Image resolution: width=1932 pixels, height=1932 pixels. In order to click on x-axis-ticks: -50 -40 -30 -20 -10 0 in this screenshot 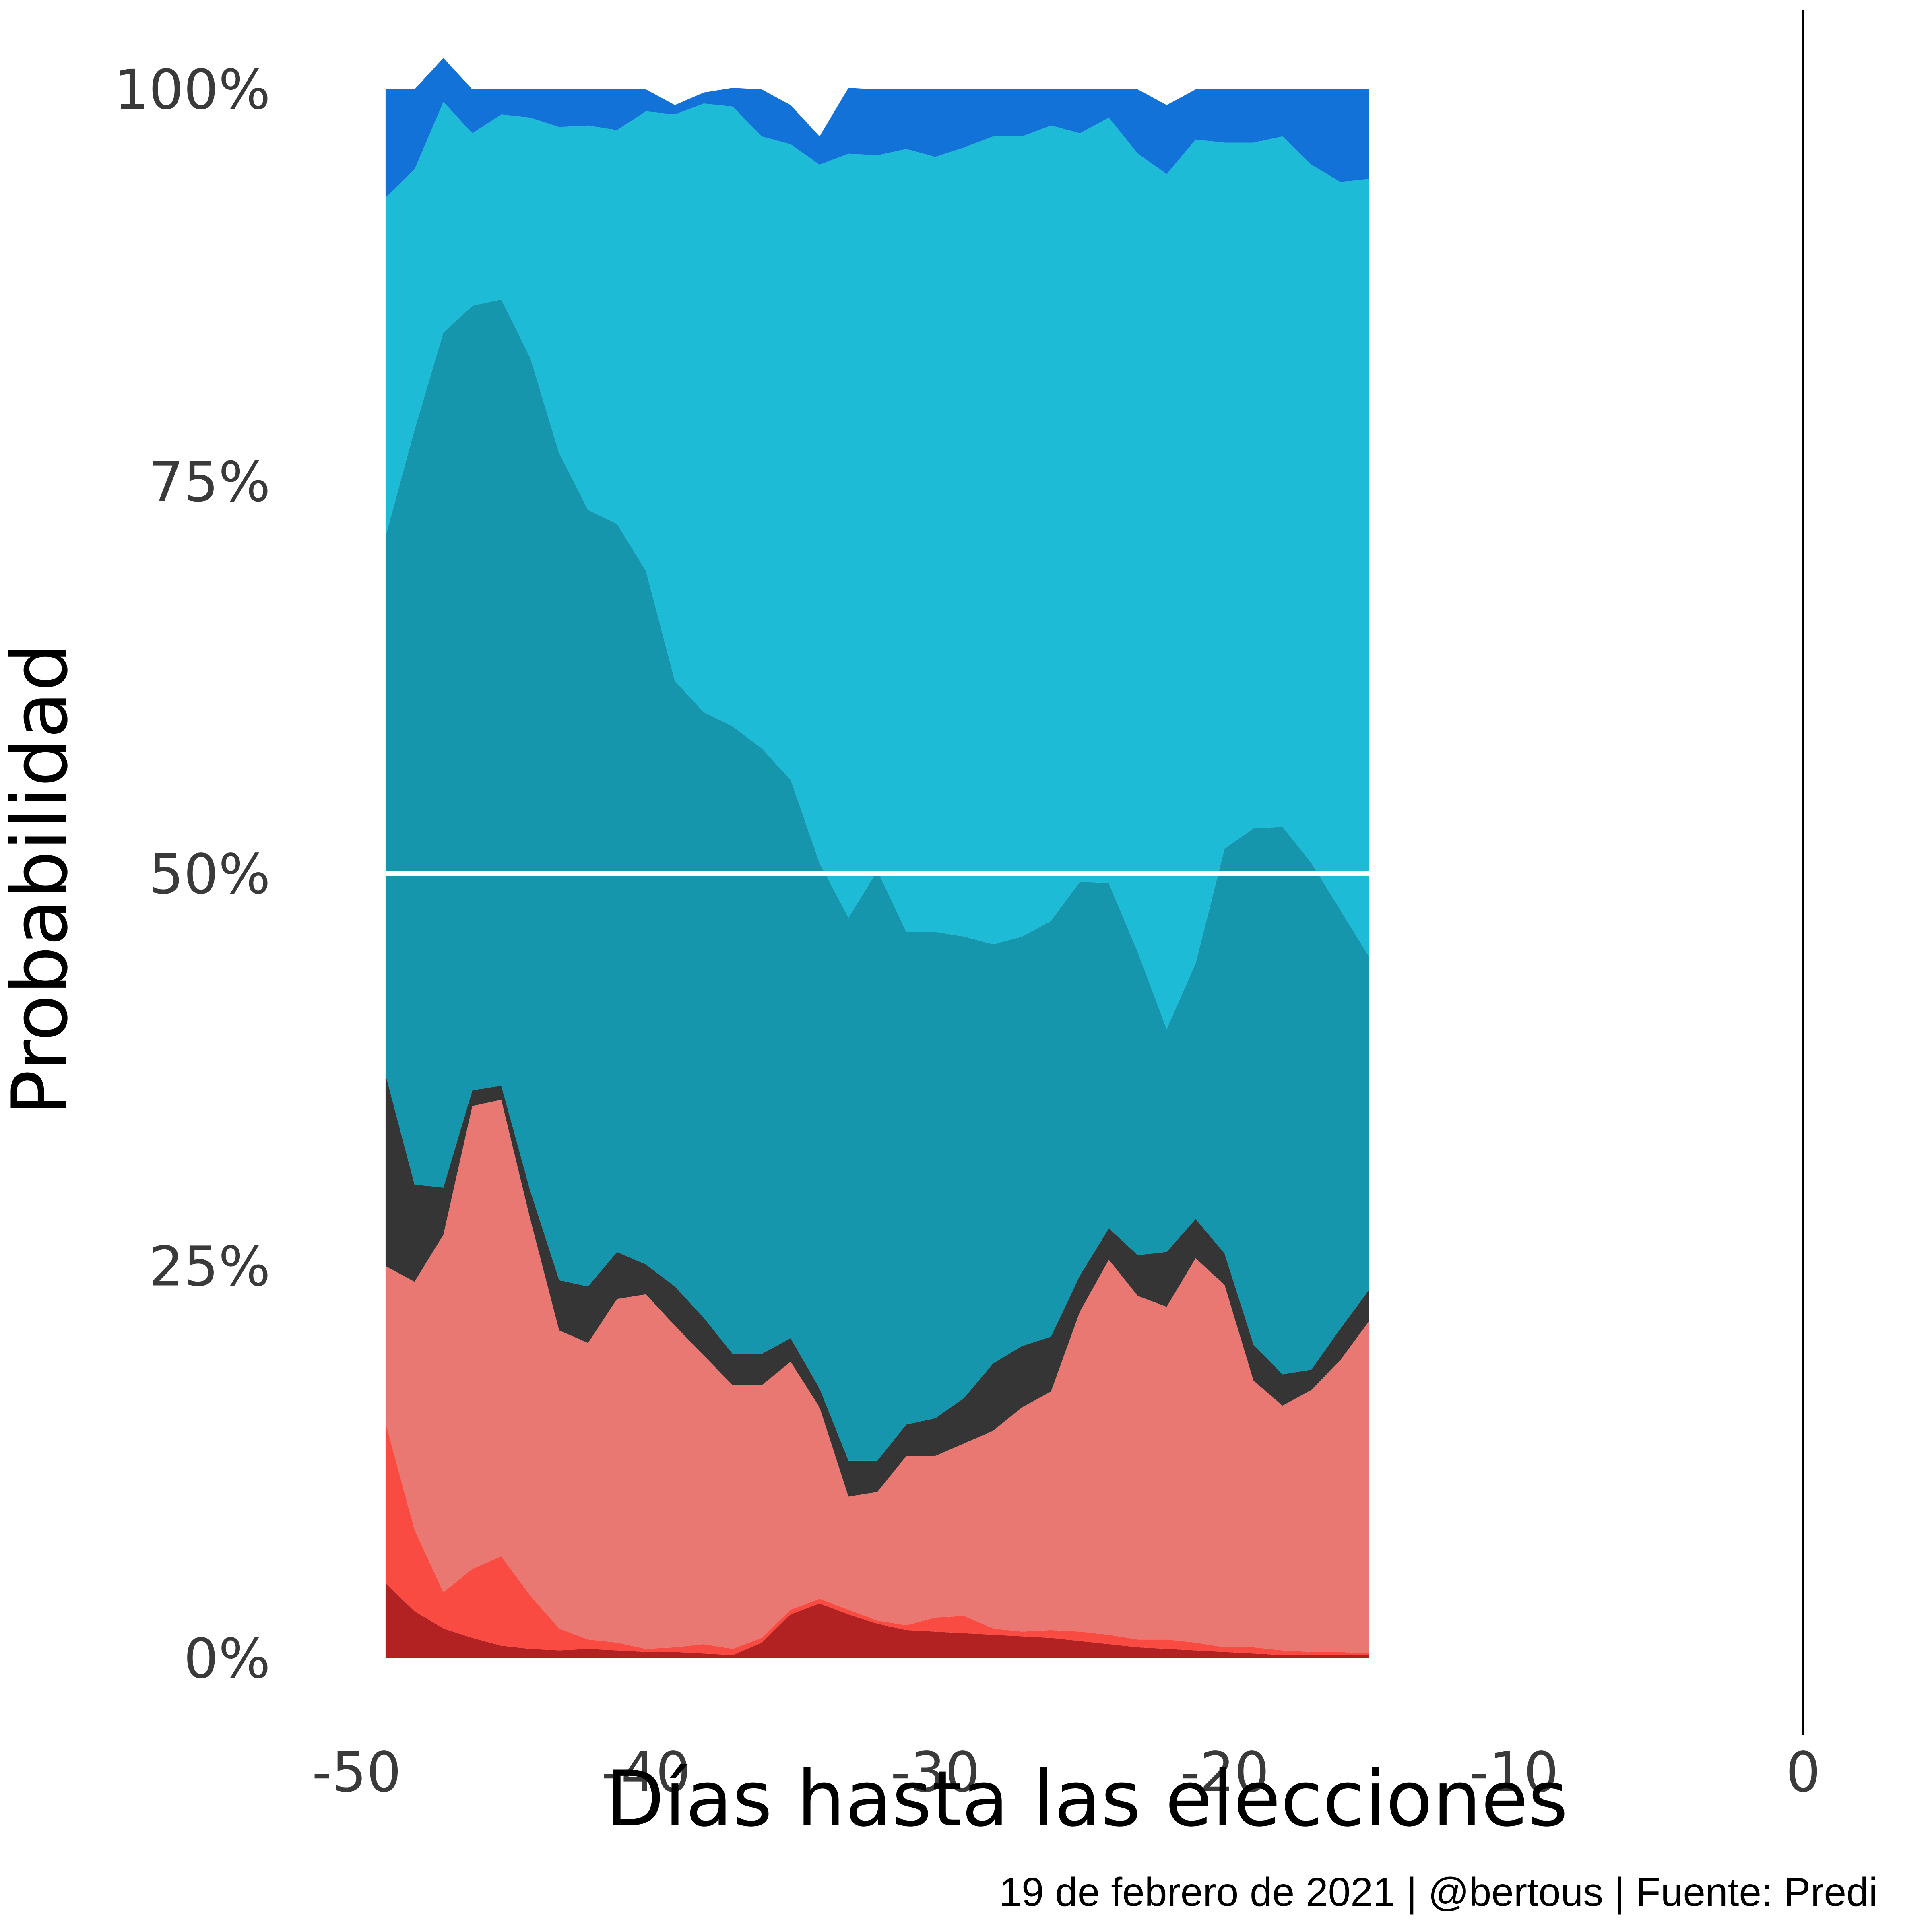, I will do `click(1066, 1772)`.